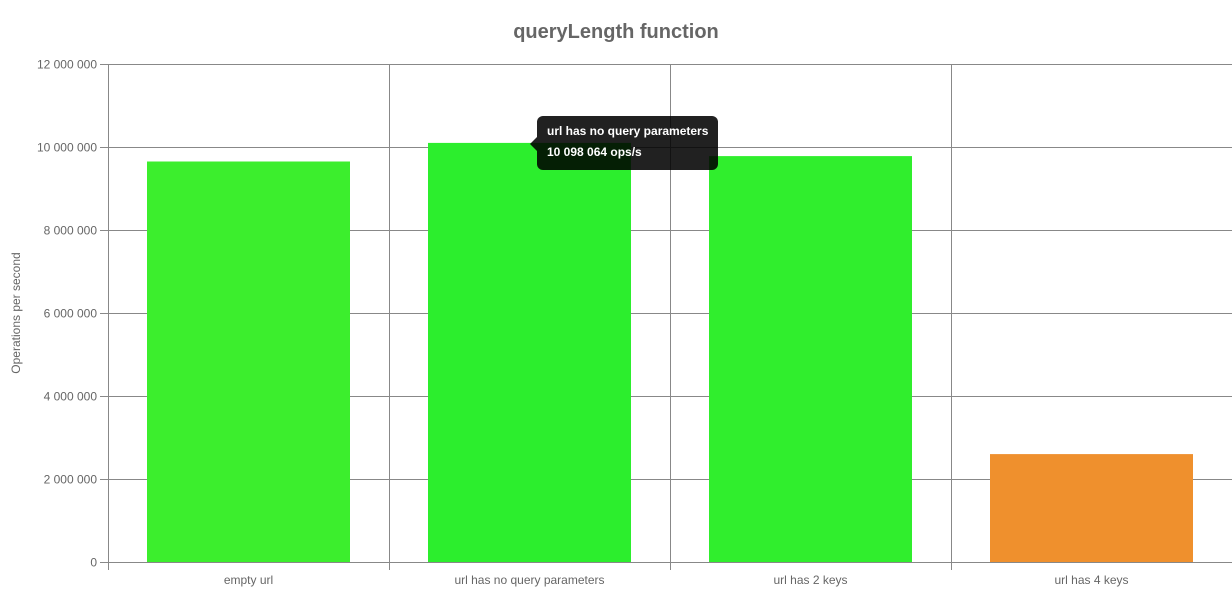  What do you see at coordinates (1091, 580) in the screenshot?
I see `x-tick-label: url has 4 keys` at bounding box center [1091, 580].